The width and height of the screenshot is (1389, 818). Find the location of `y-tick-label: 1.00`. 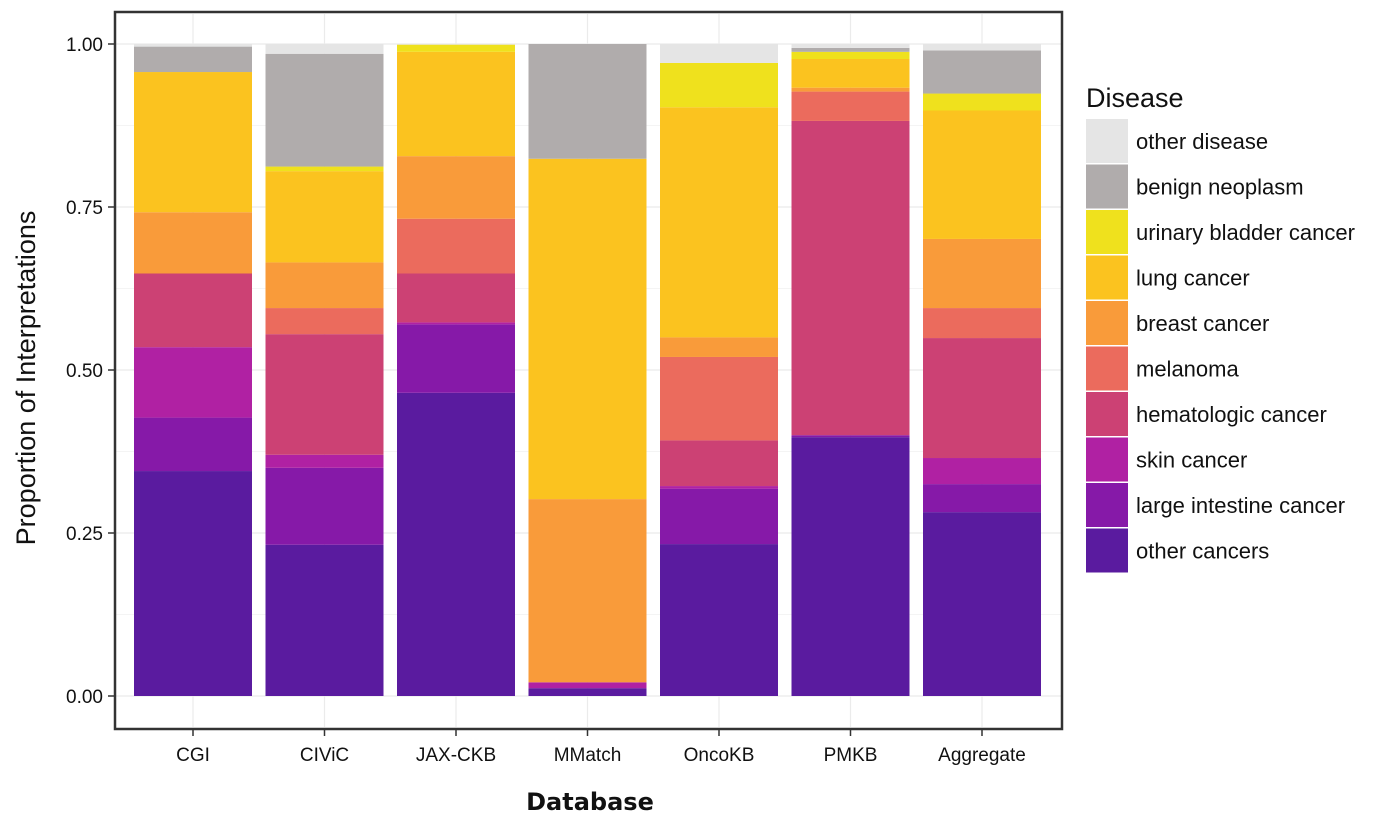

y-tick-label: 1.00 is located at coordinates (84, 45).